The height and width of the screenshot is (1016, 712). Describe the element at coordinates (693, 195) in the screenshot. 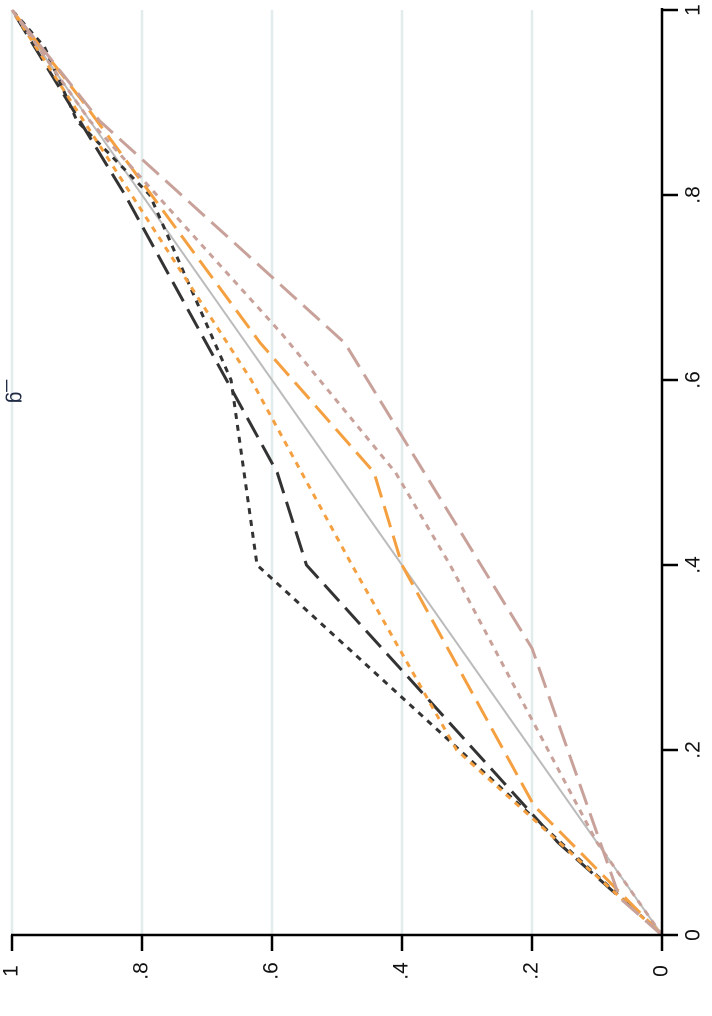

I see `x-tick-label: .8` at that location.